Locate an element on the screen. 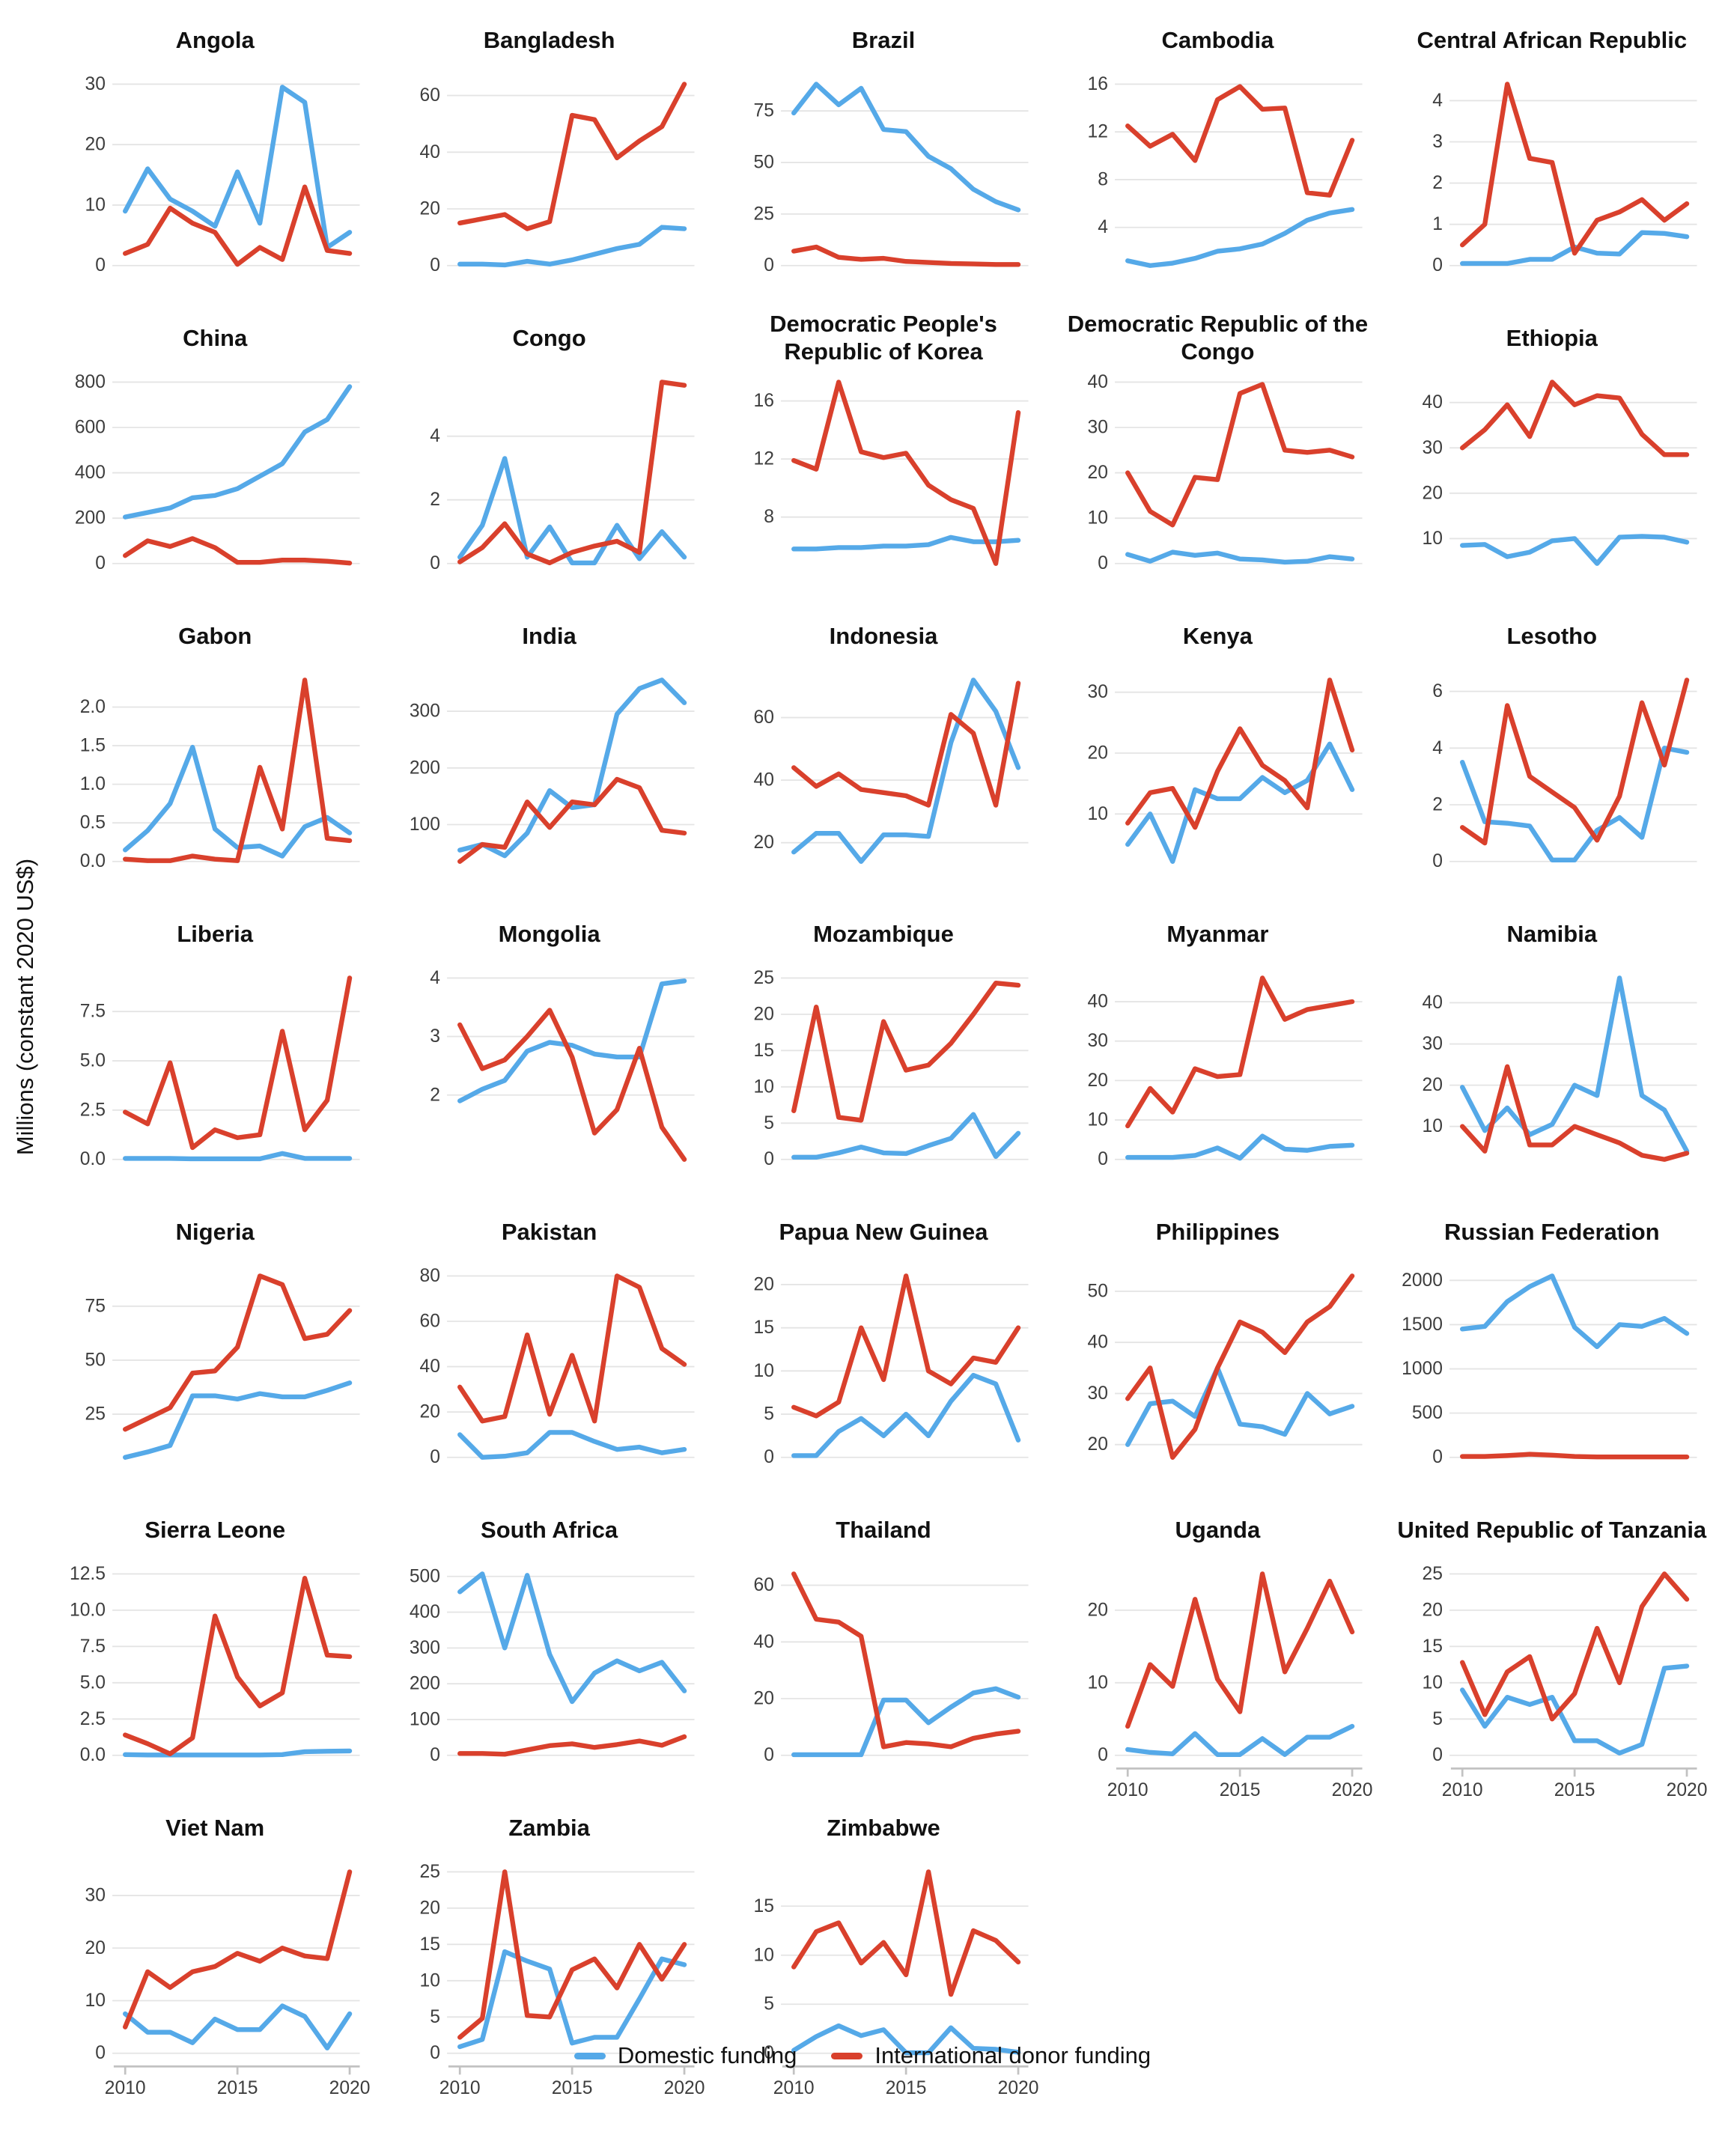  panel-title: Pakistan is located at coordinates (549, 1231).